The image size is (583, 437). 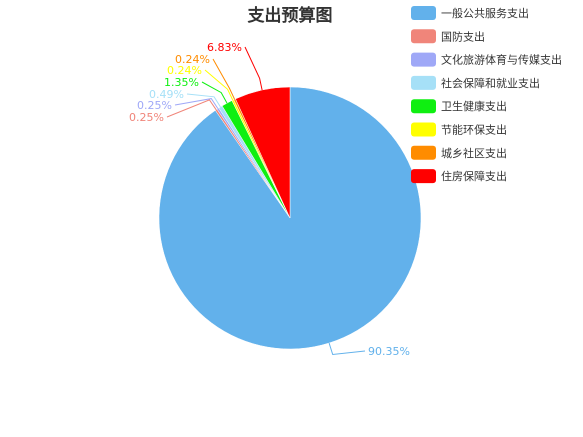 I want to click on slice-7-percent-label: 0.24%, so click(x=192, y=59).